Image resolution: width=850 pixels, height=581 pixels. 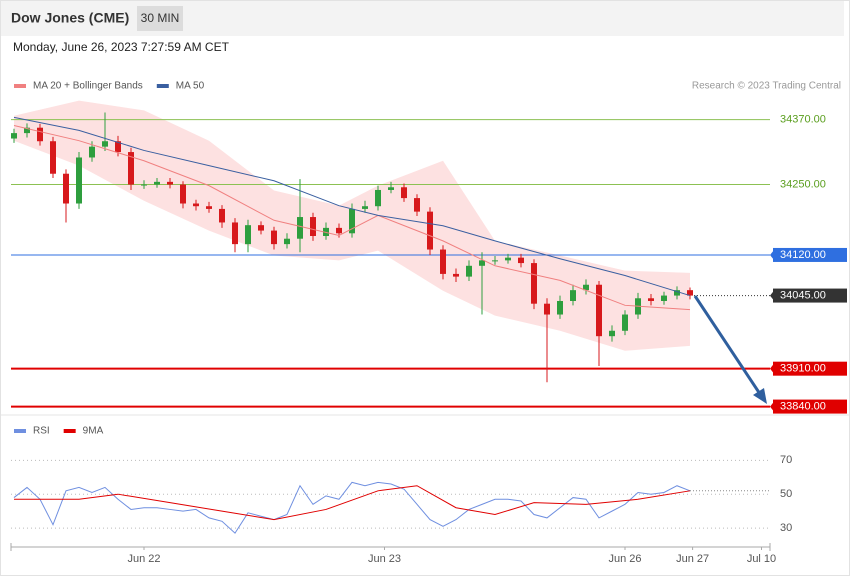 What do you see at coordinates (190, 86) in the screenshot?
I see `legend-label: MA 50` at bounding box center [190, 86].